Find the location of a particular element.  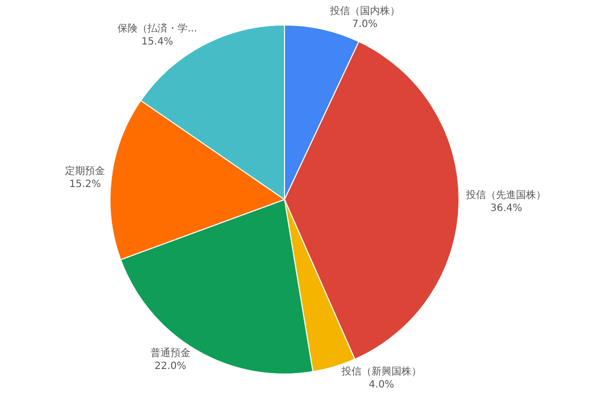

data-label: 22.0% is located at coordinates (170, 366).